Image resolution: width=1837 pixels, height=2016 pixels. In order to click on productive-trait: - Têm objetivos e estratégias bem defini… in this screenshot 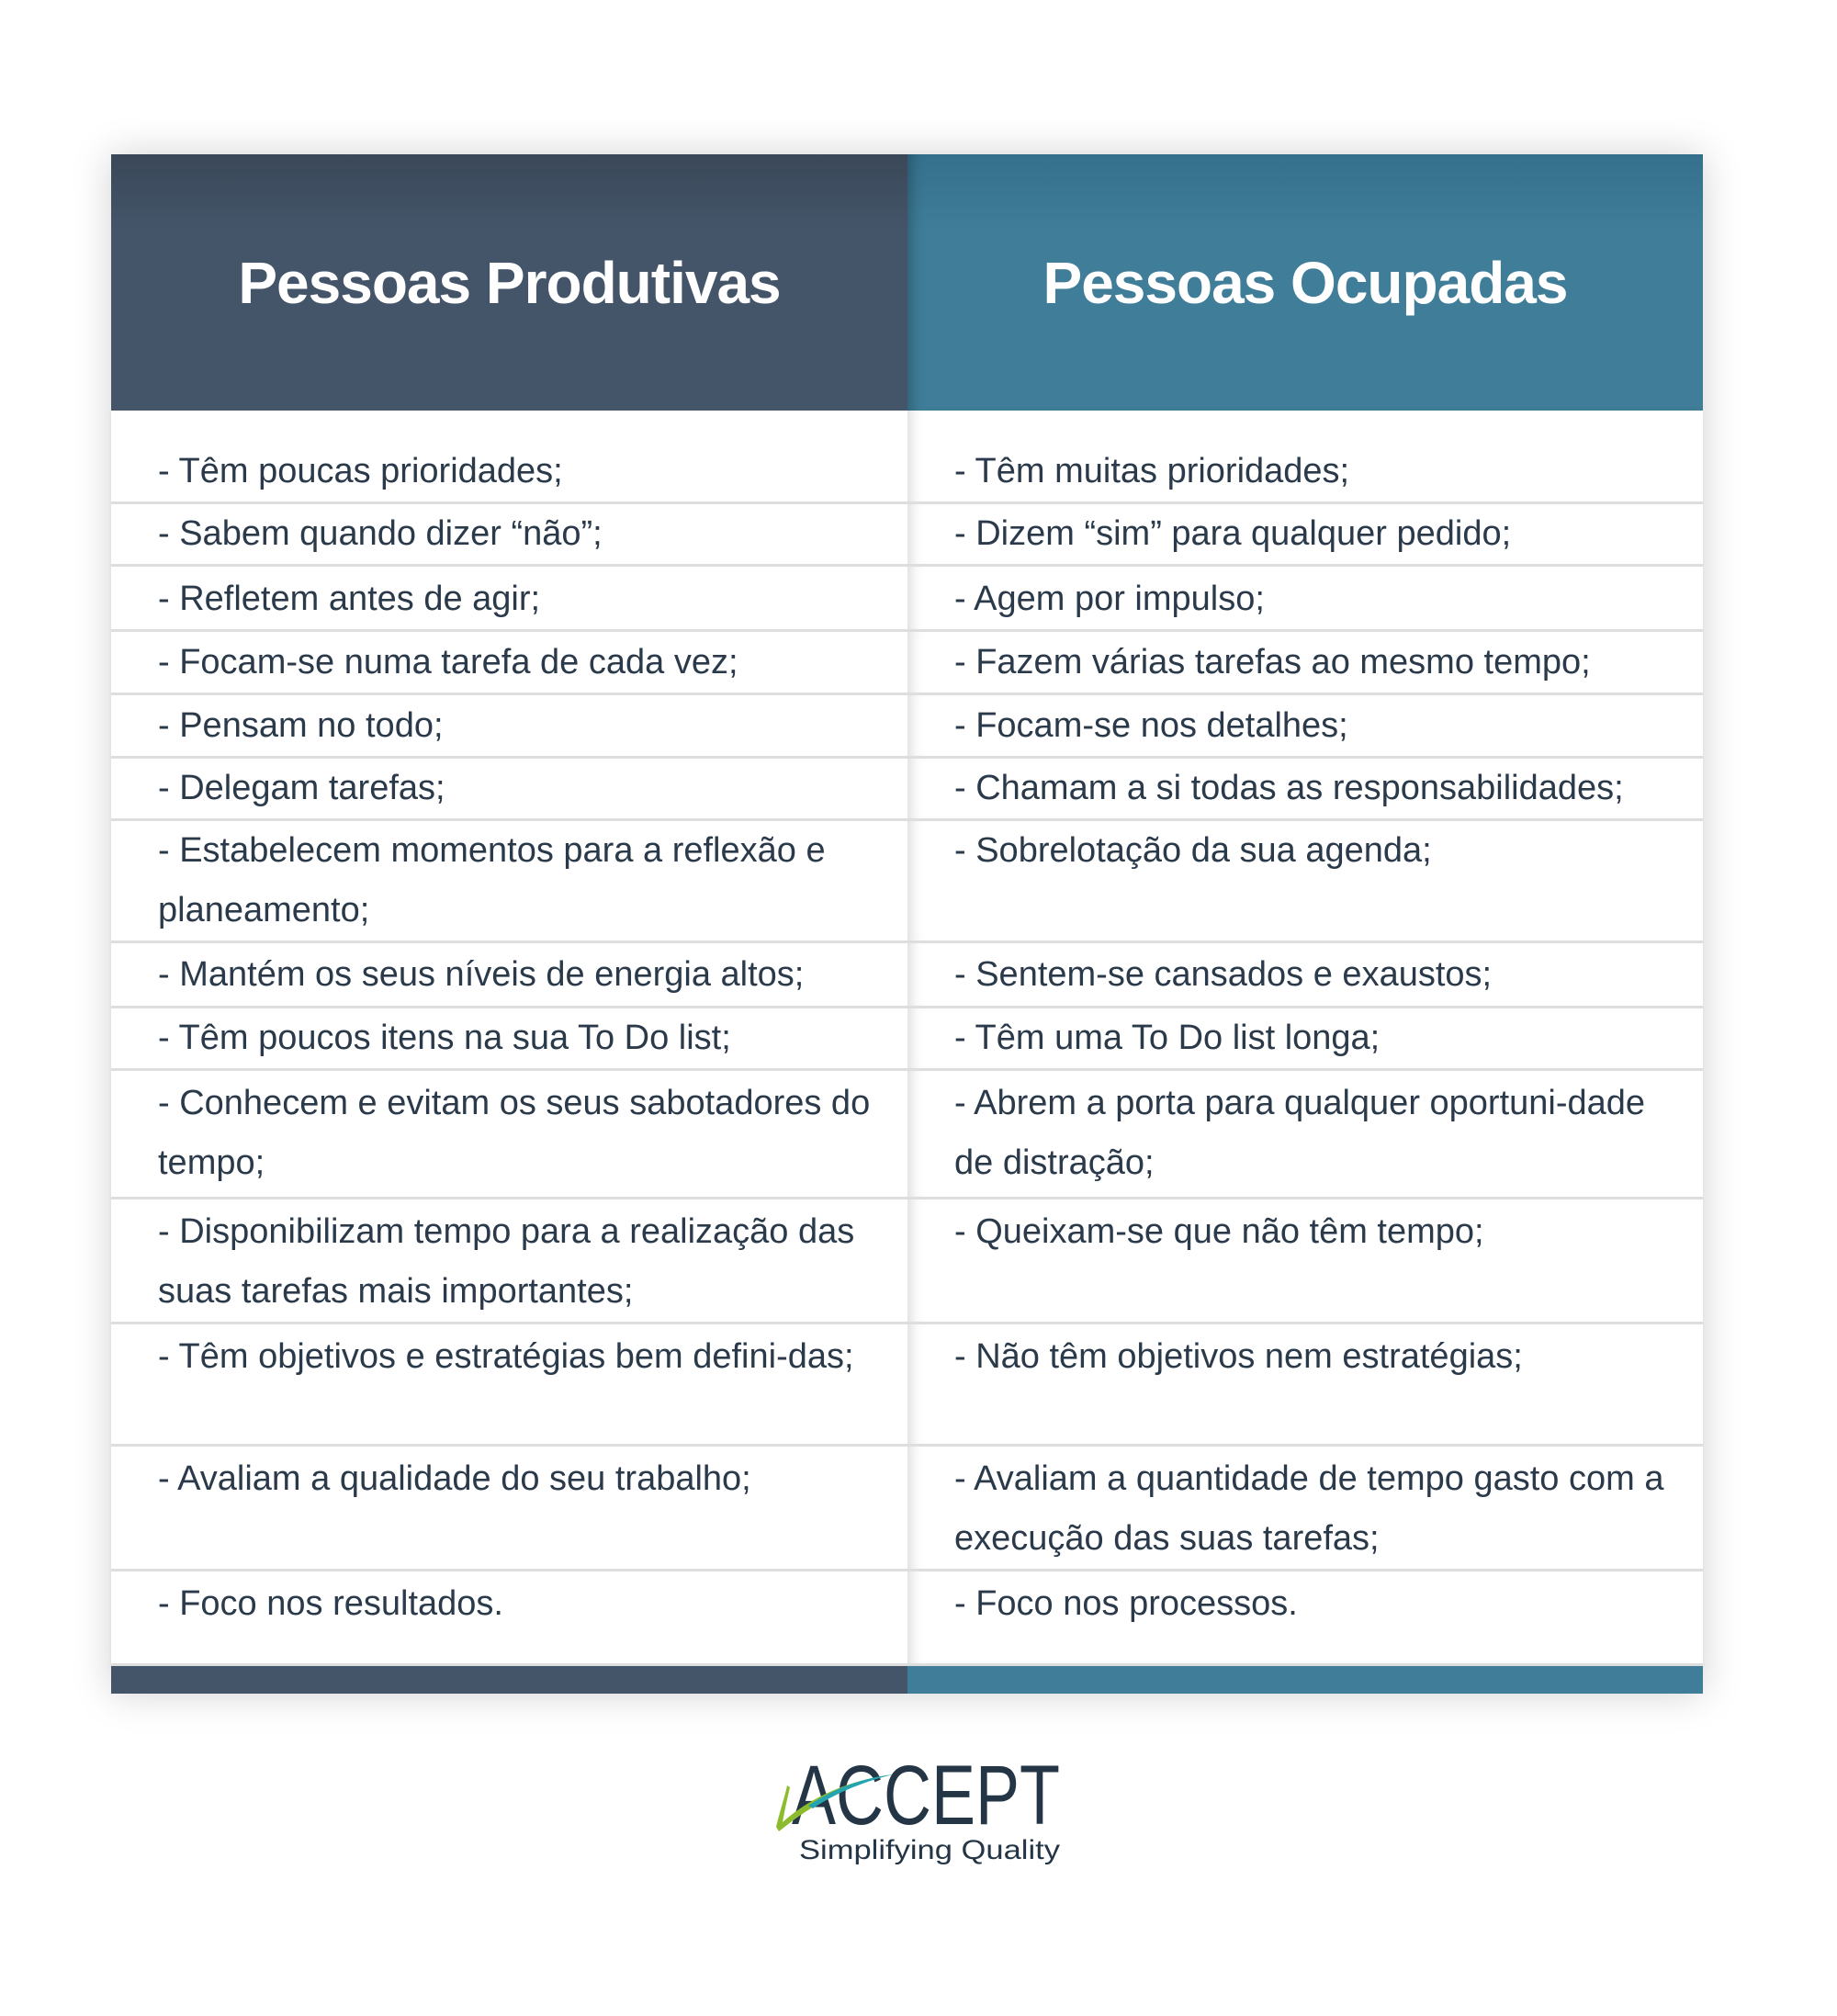, I will do `click(506, 1356)`.